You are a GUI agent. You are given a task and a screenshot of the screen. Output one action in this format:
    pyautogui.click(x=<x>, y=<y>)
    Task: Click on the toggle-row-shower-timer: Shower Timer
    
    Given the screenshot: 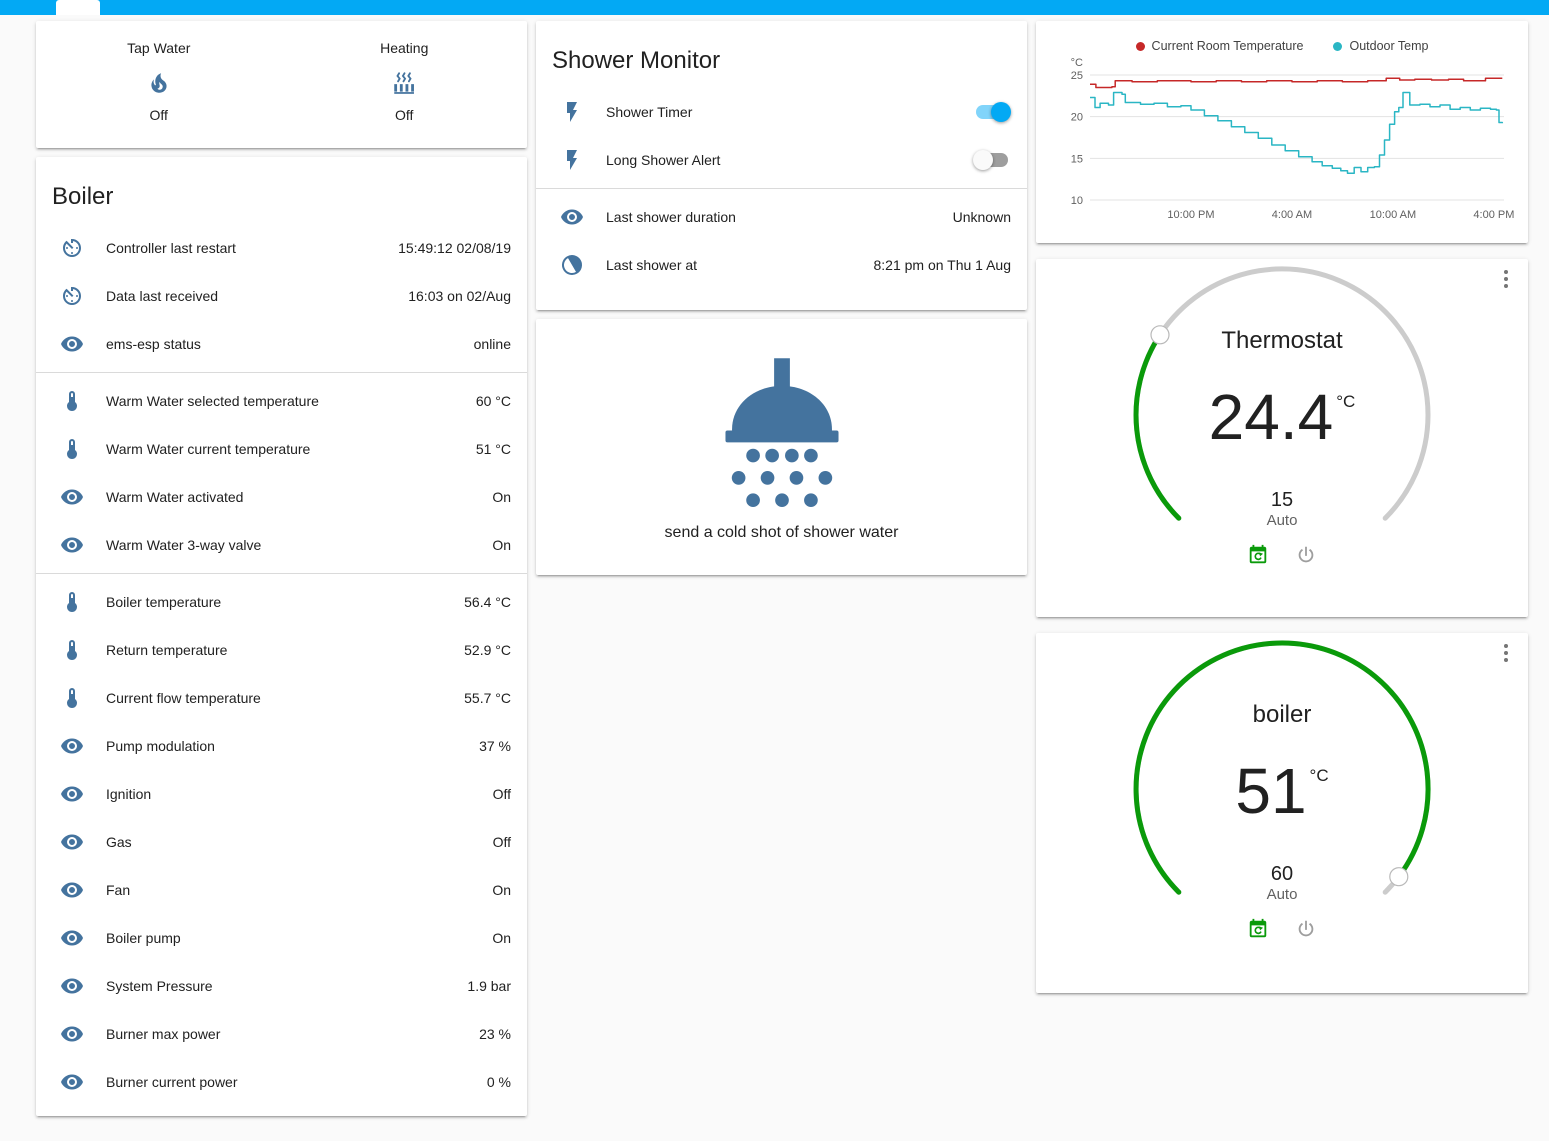 What is the action you would take?
    pyautogui.click(x=781, y=112)
    